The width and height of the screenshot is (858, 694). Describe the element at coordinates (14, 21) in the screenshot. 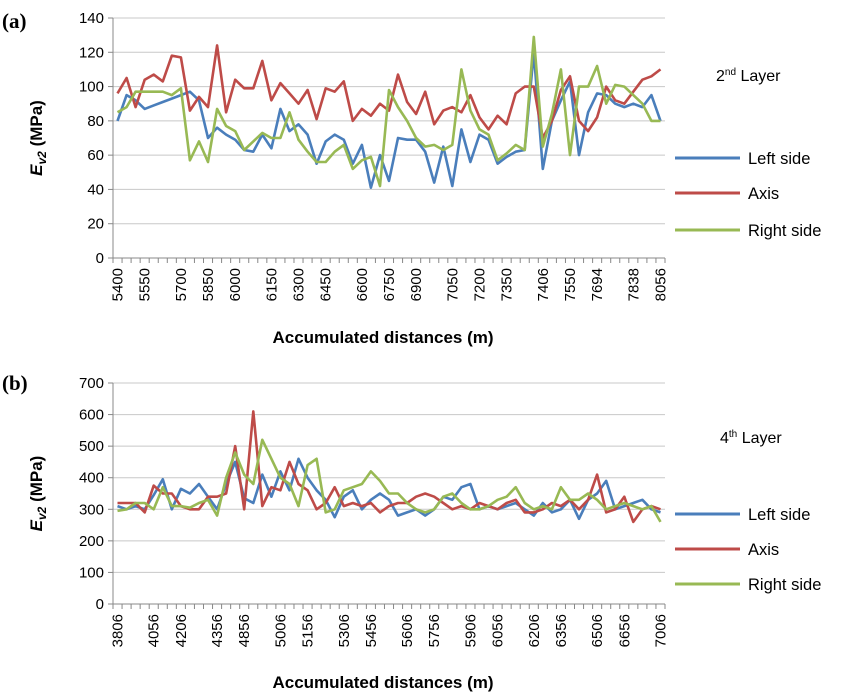

I see `panel-label: (a)` at that location.